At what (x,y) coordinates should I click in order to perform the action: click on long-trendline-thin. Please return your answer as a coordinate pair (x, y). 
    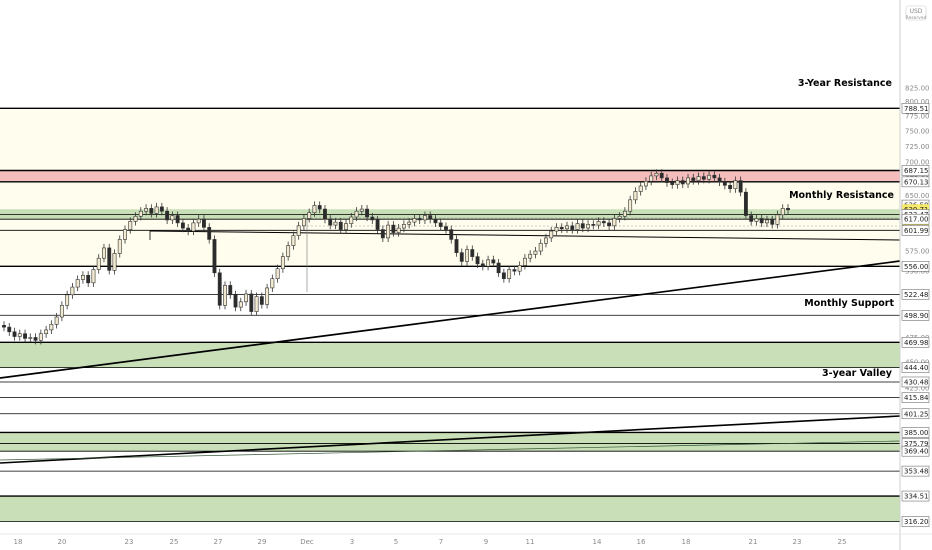
    Looking at the image, I should click on (450, 450).